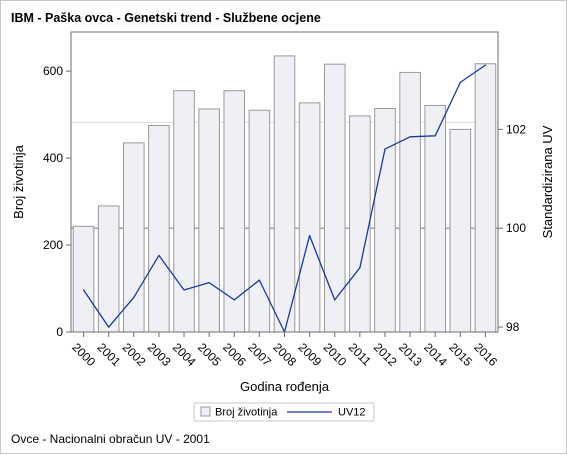 The height and width of the screenshot is (455, 567). Describe the element at coordinates (205, 411) in the screenshot. I see `legend-bar-swatch` at that location.